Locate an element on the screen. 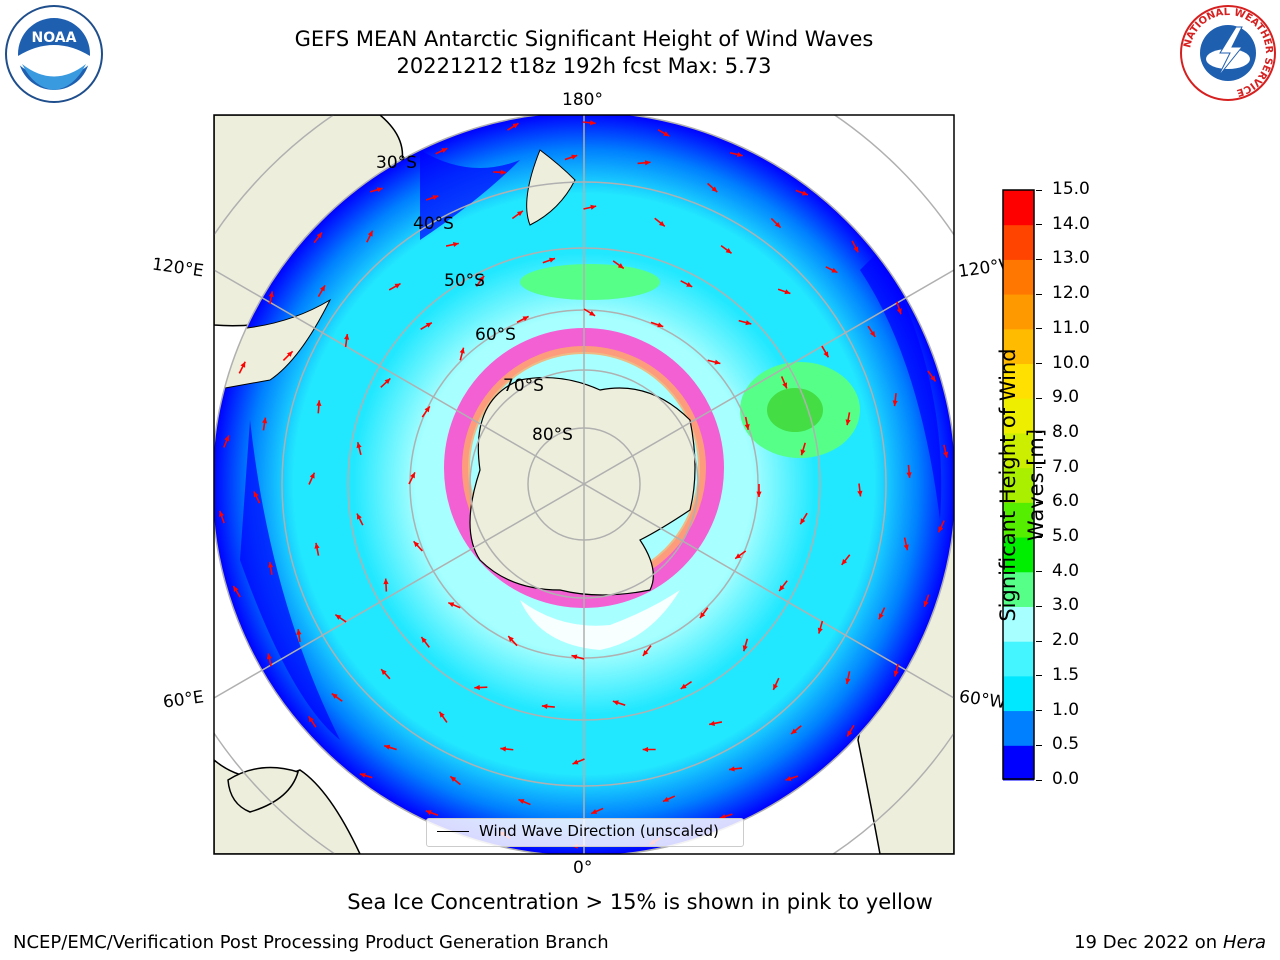 Image resolution: width=1280 pixels, height=960 pixels. colorbar-tick-label: 10.0 is located at coordinates (1071, 362).